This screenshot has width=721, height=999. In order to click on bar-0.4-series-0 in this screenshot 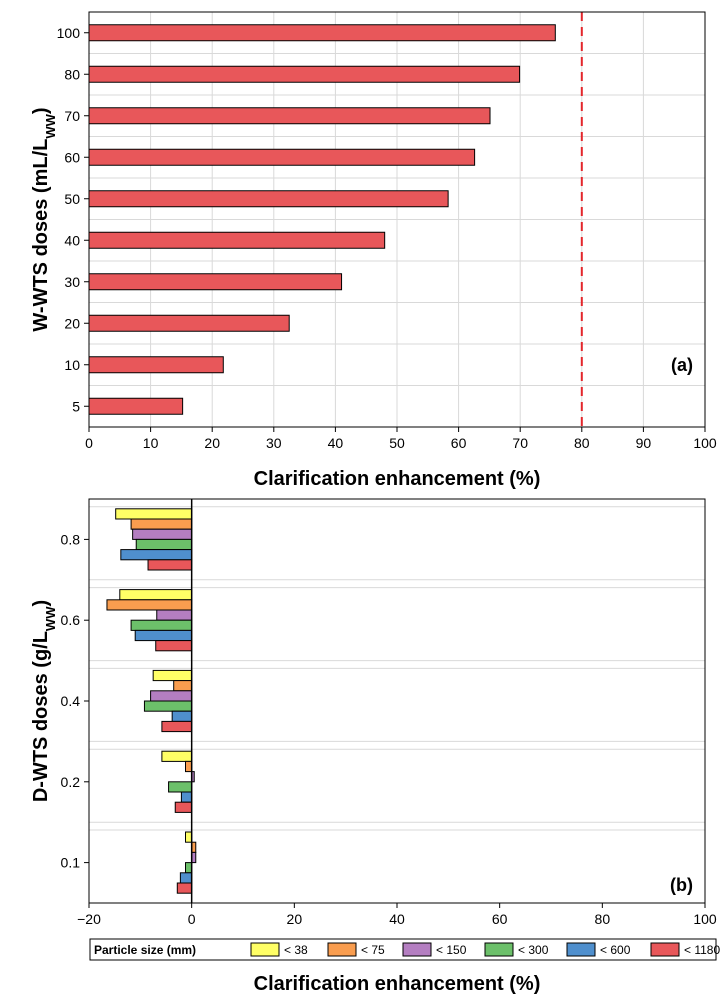, I will do `click(172, 675)`.